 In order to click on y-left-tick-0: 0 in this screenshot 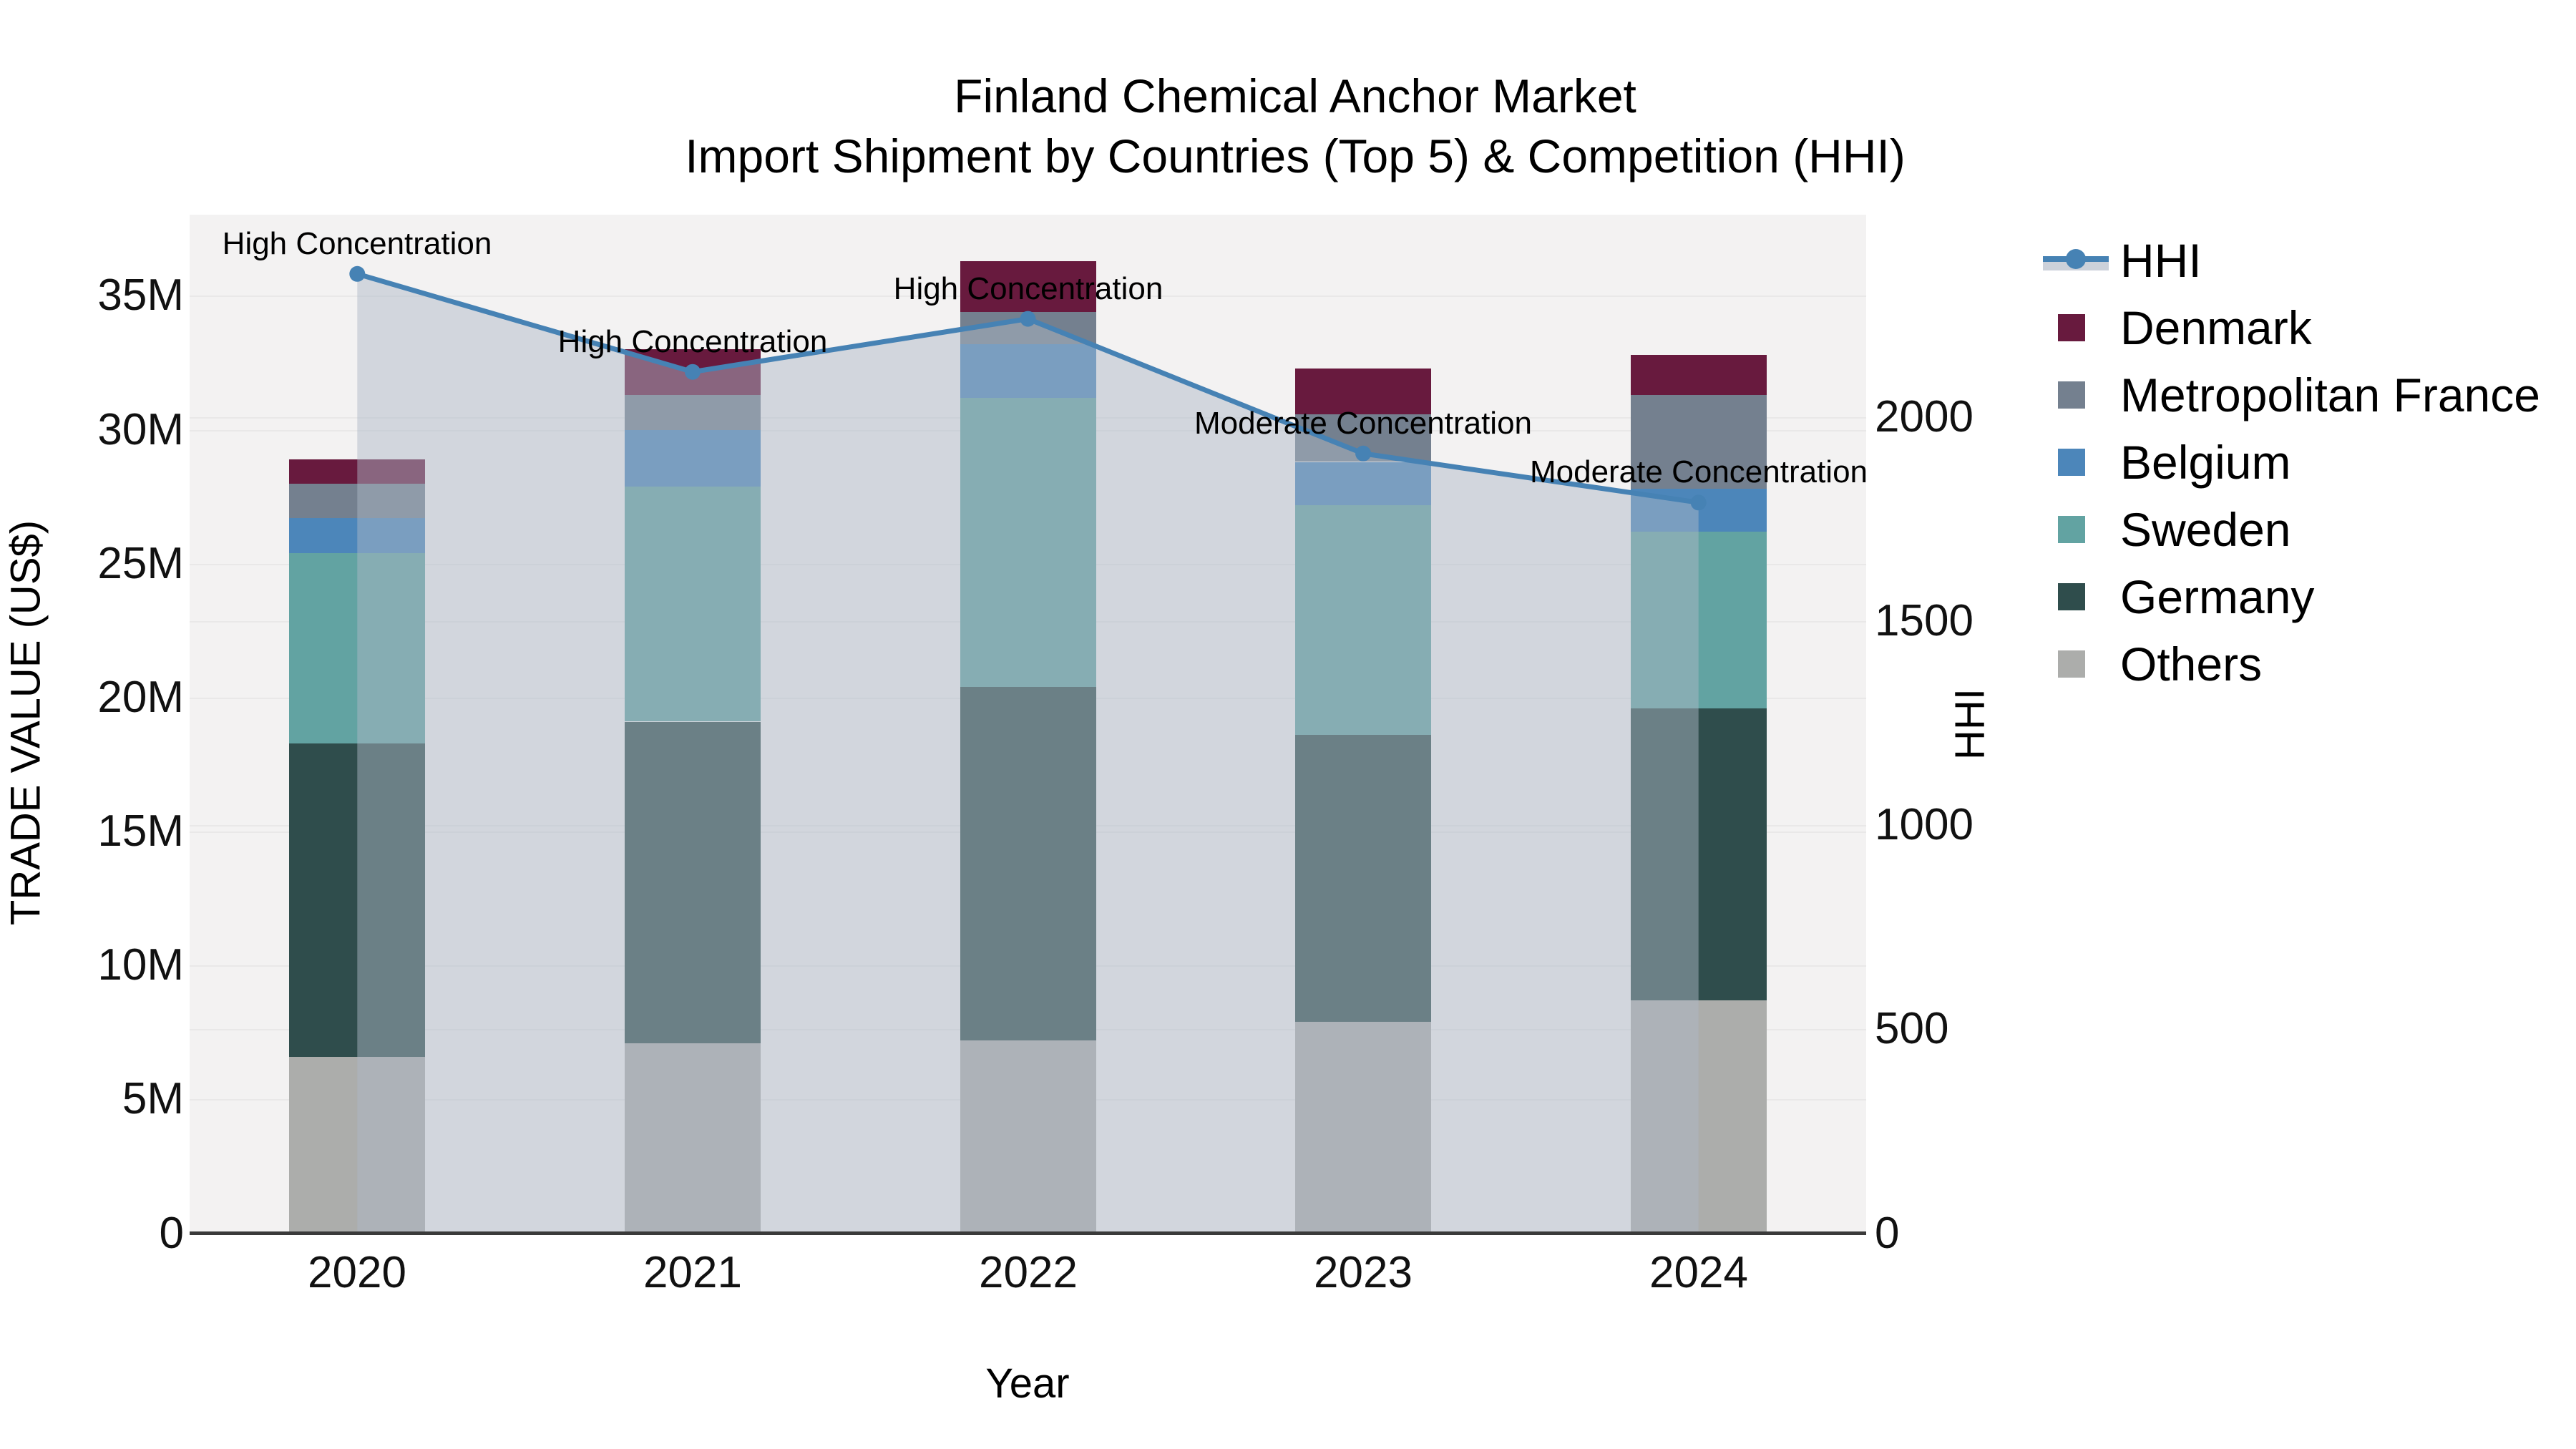, I will do `click(171, 1233)`.